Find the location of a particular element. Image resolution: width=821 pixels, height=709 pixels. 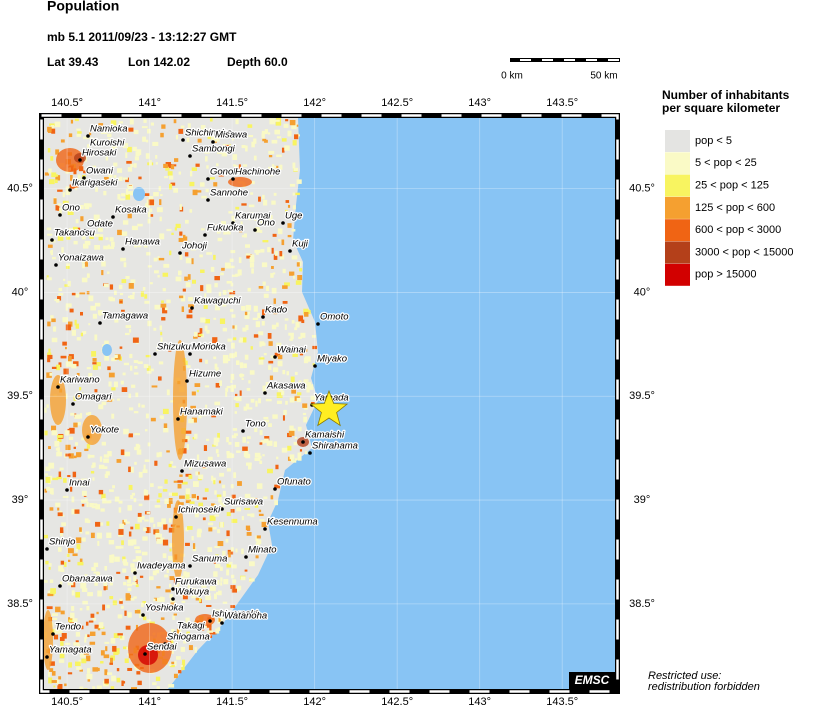

y-tick-label: 40.5° is located at coordinates (20, 189).